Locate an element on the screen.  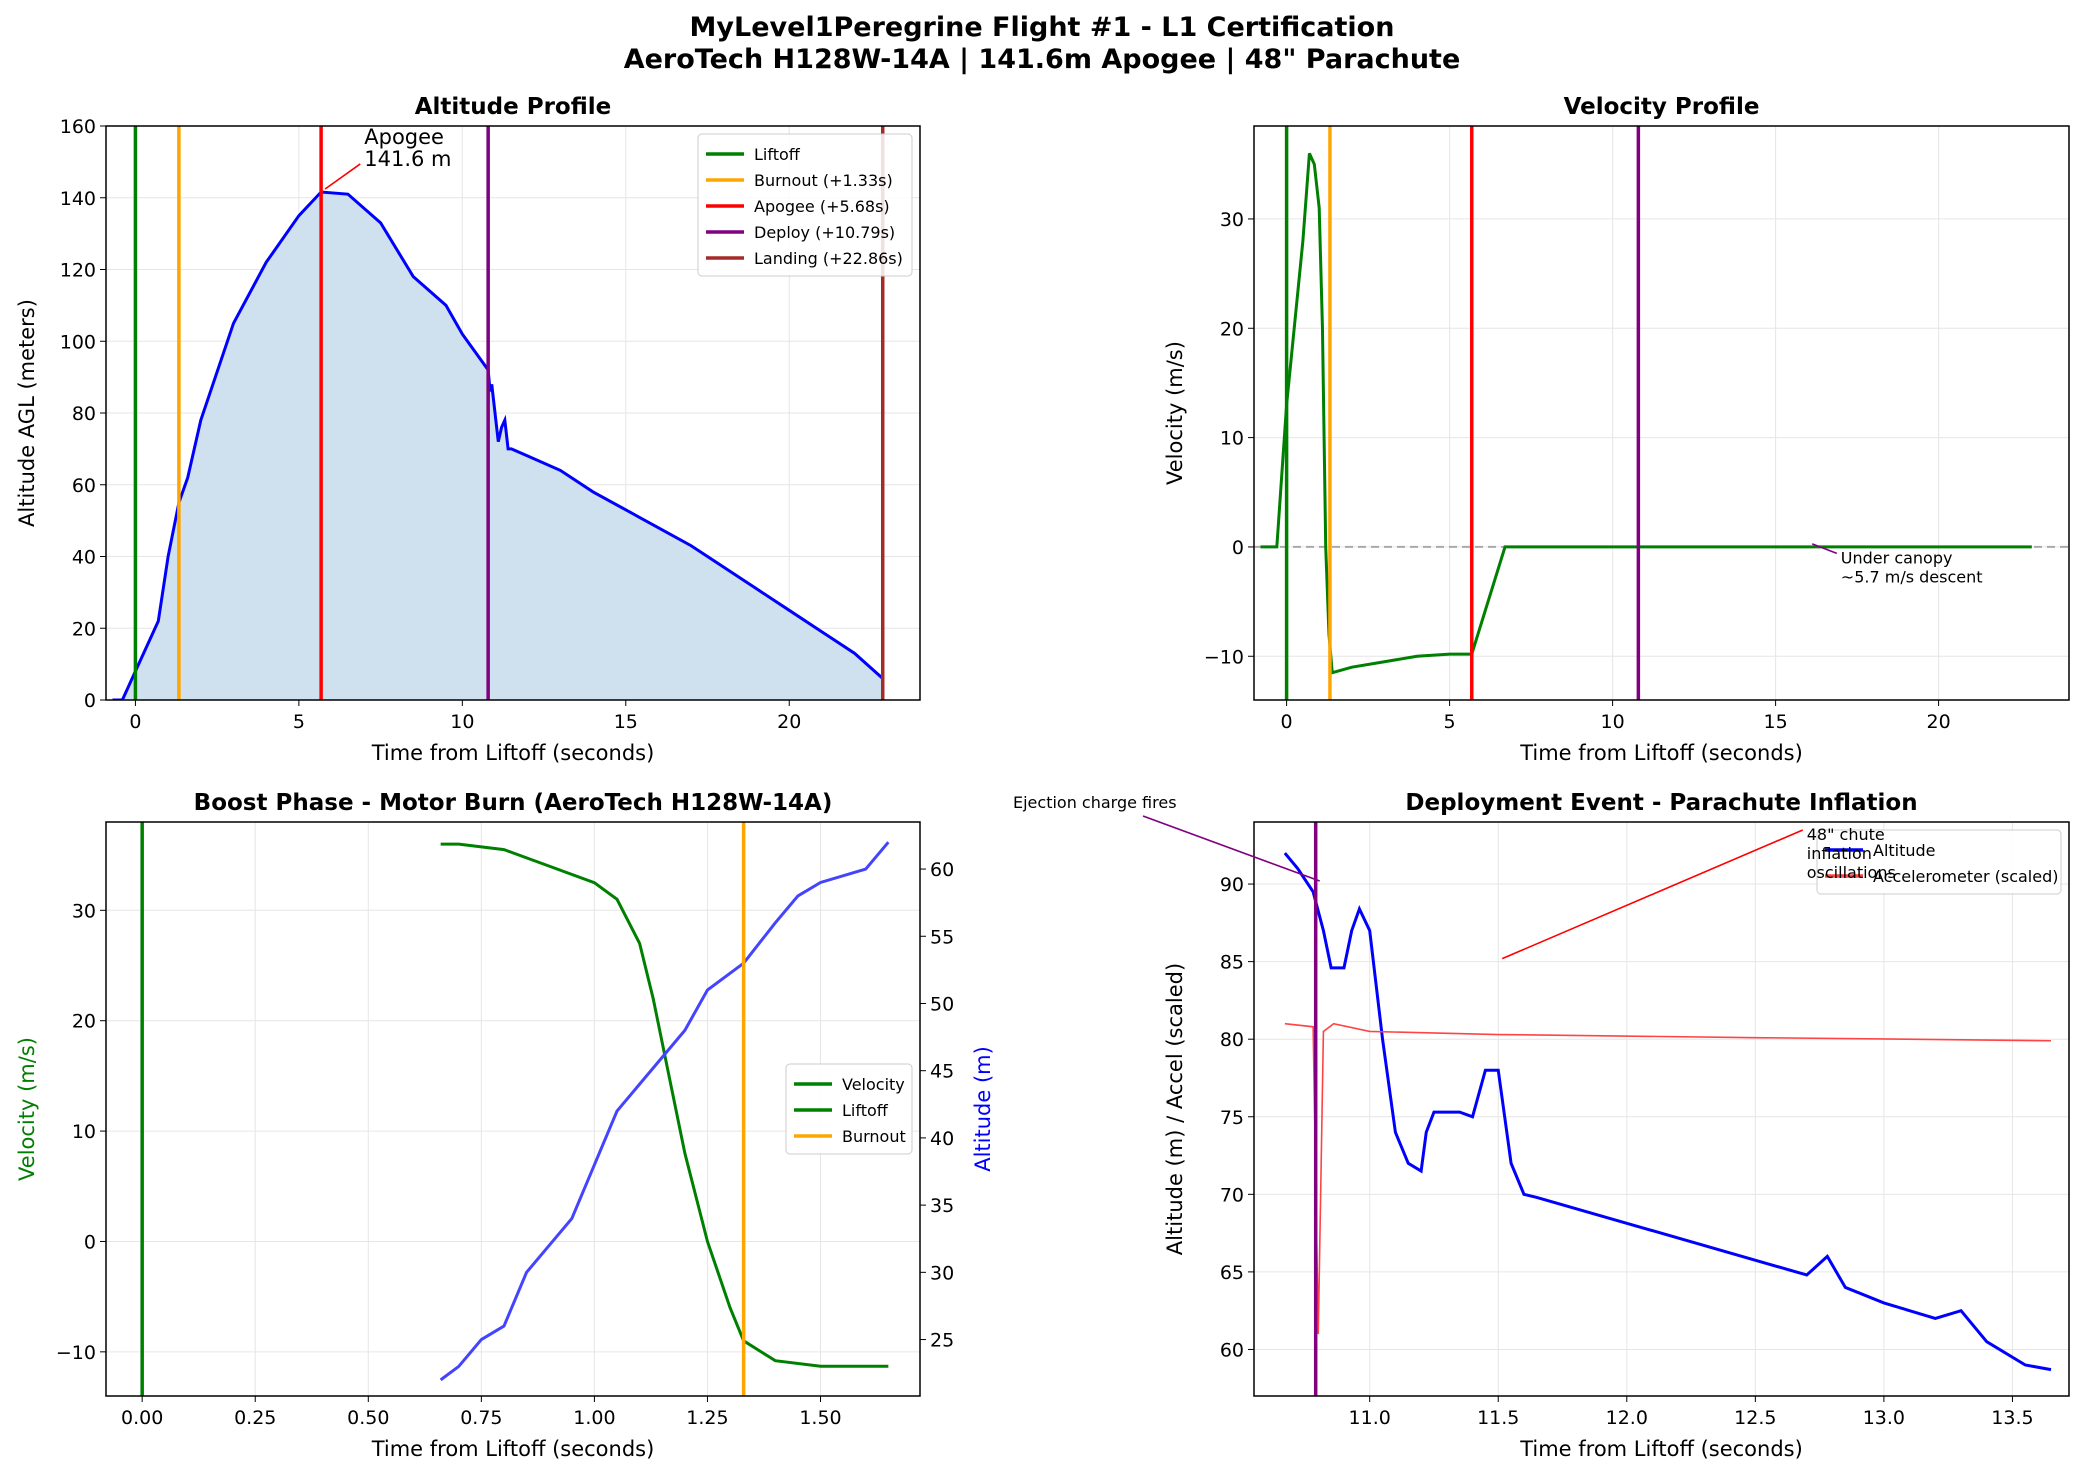
x-tick-label: 13.5 is located at coordinates (2012, 1418).